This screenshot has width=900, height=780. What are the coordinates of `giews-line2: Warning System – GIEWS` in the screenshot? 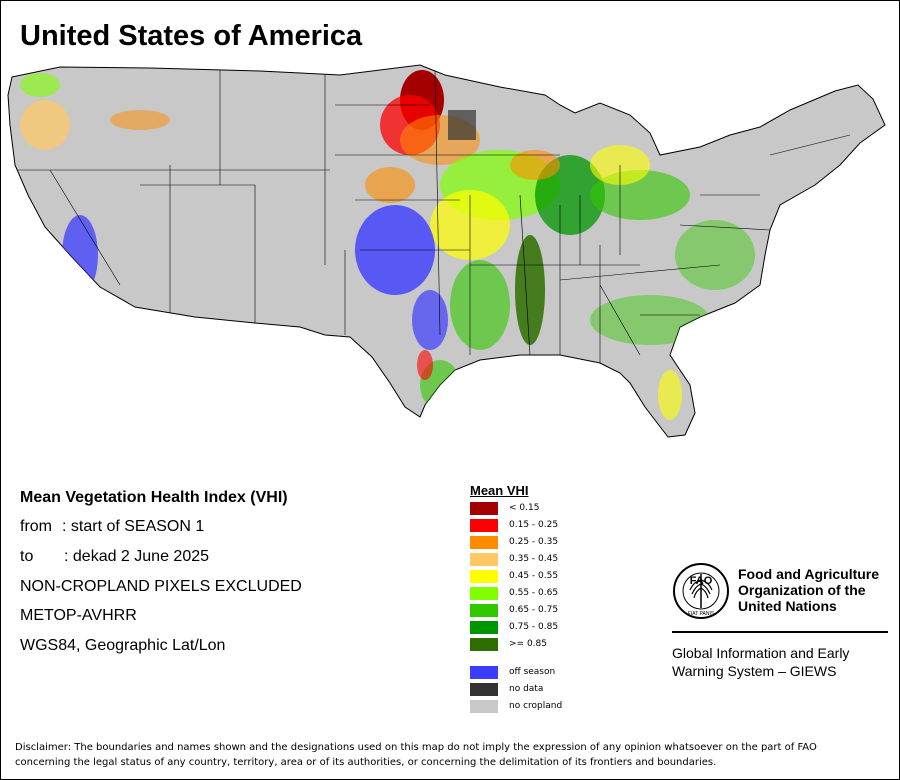 It's located at (754, 671).